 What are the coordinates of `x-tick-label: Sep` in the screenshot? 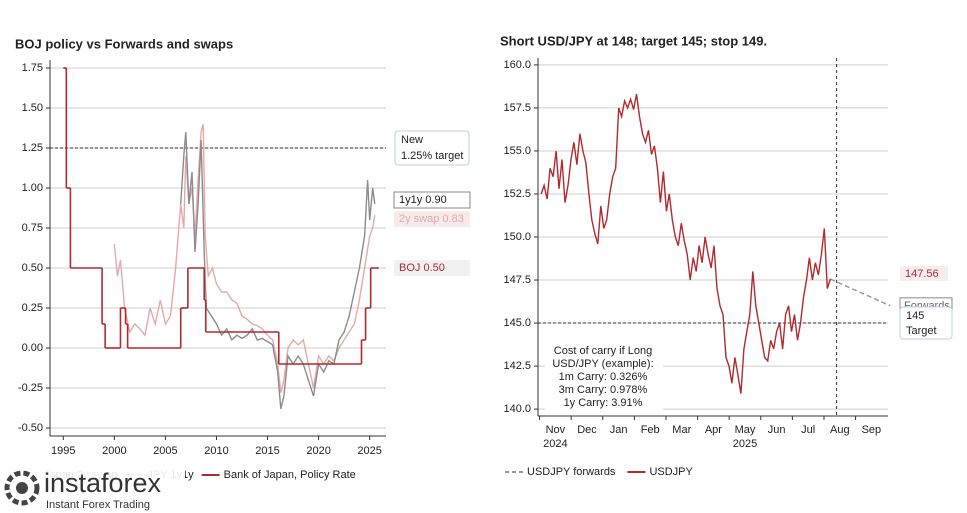 It's located at (872, 430).